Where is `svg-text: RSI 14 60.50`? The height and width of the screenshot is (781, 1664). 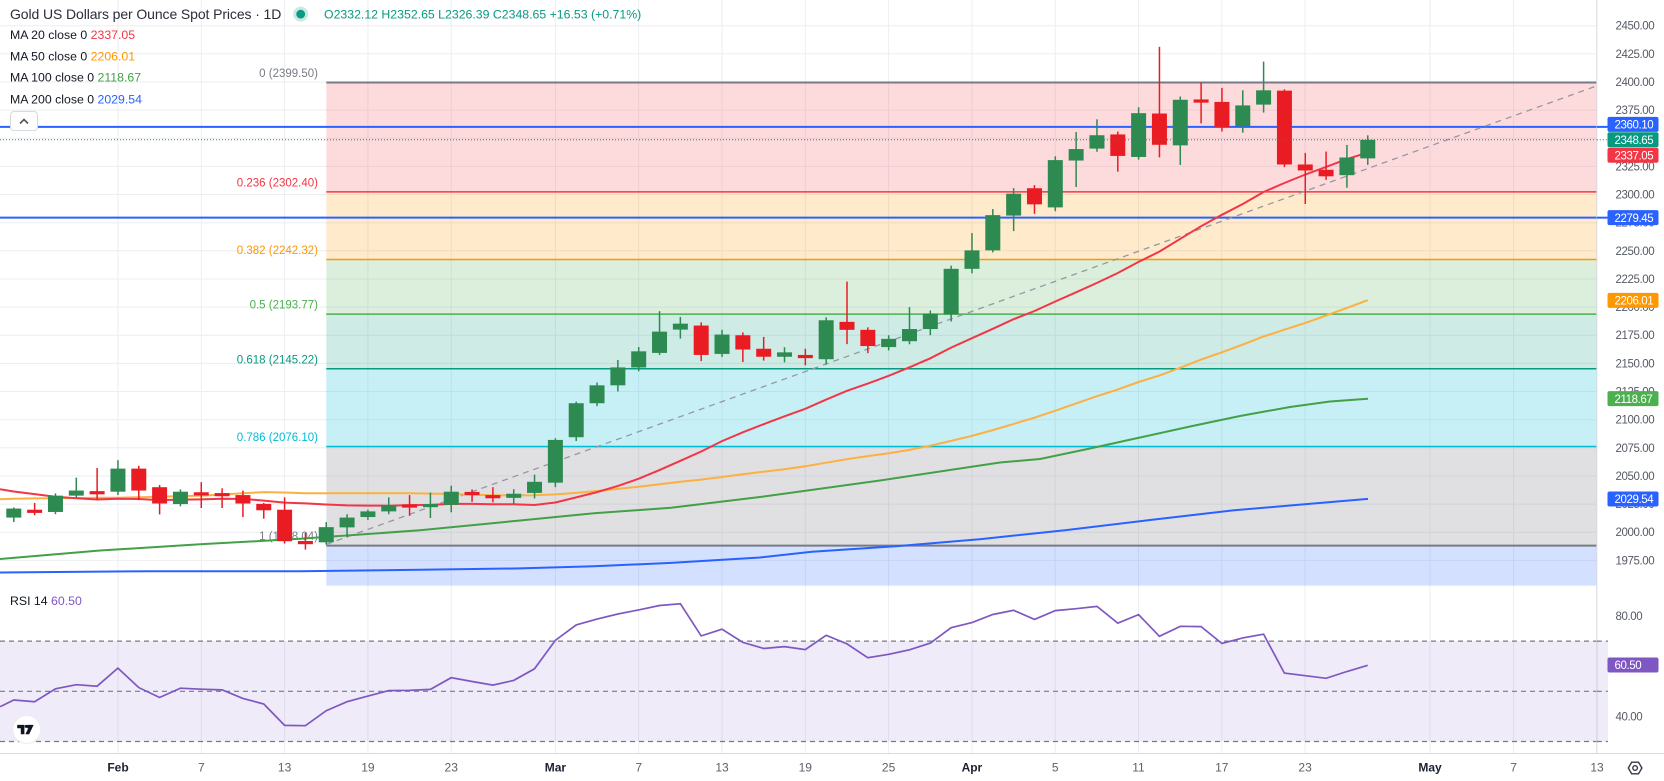 svg-text: RSI 14 60.50 is located at coordinates (46, 601).